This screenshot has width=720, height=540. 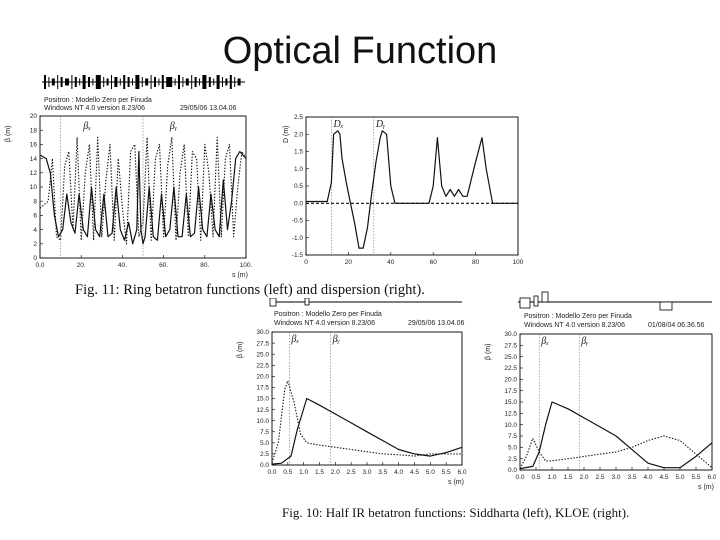 I want to click on x-tick-label: 80, so click(x=476, y=262).